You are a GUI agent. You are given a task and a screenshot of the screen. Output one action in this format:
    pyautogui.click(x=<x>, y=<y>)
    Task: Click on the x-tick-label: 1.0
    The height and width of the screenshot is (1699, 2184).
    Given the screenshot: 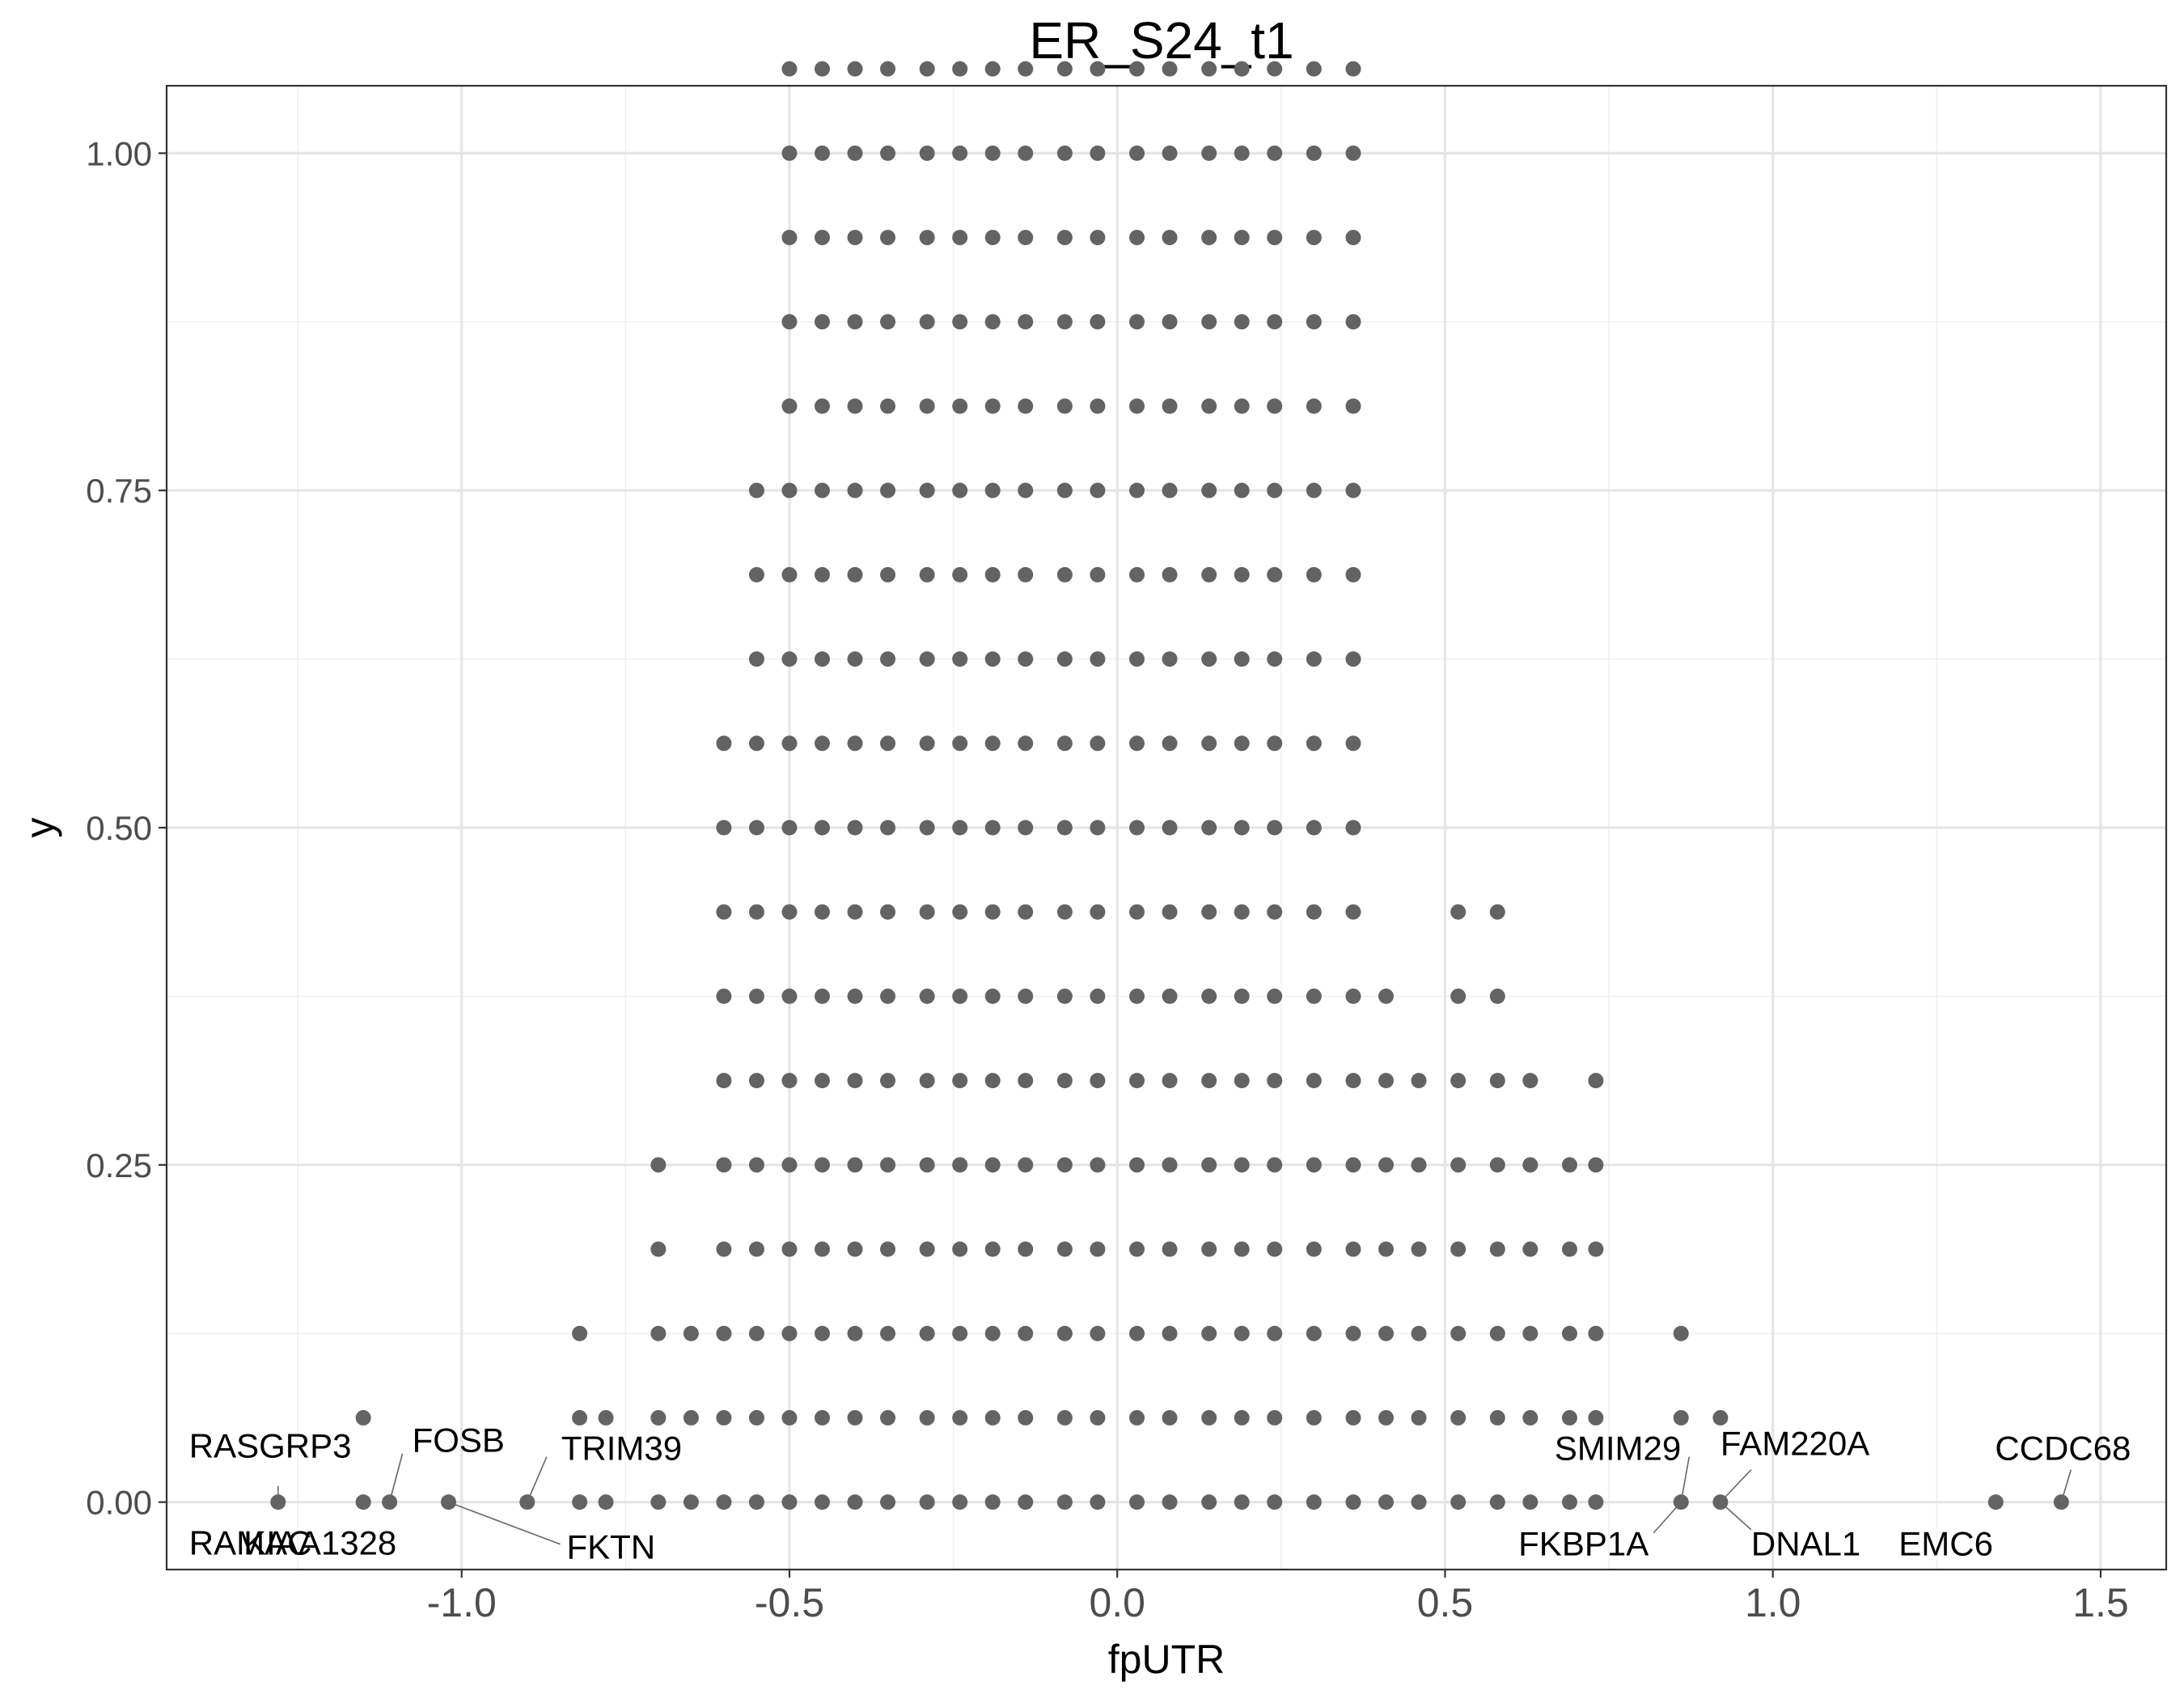 What is the action you would take?
    pyautogui.click(x=1773, y=1602)
    